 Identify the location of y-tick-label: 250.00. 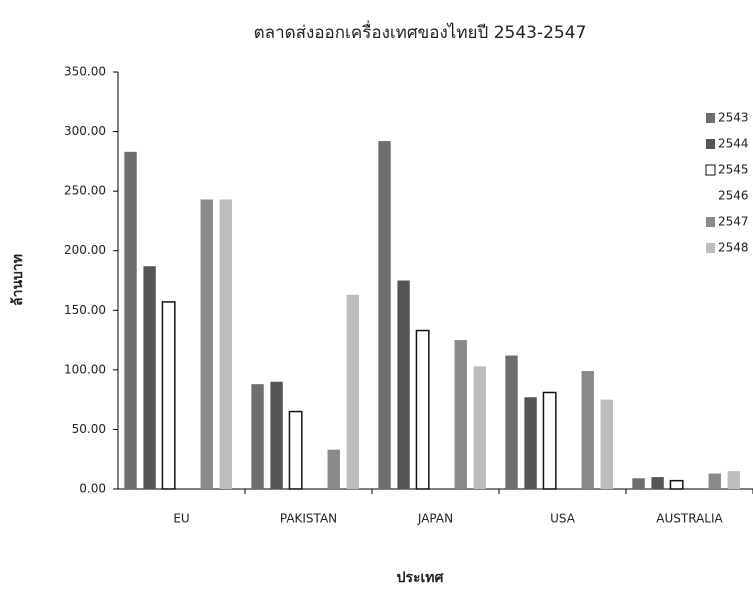
(85, 191).